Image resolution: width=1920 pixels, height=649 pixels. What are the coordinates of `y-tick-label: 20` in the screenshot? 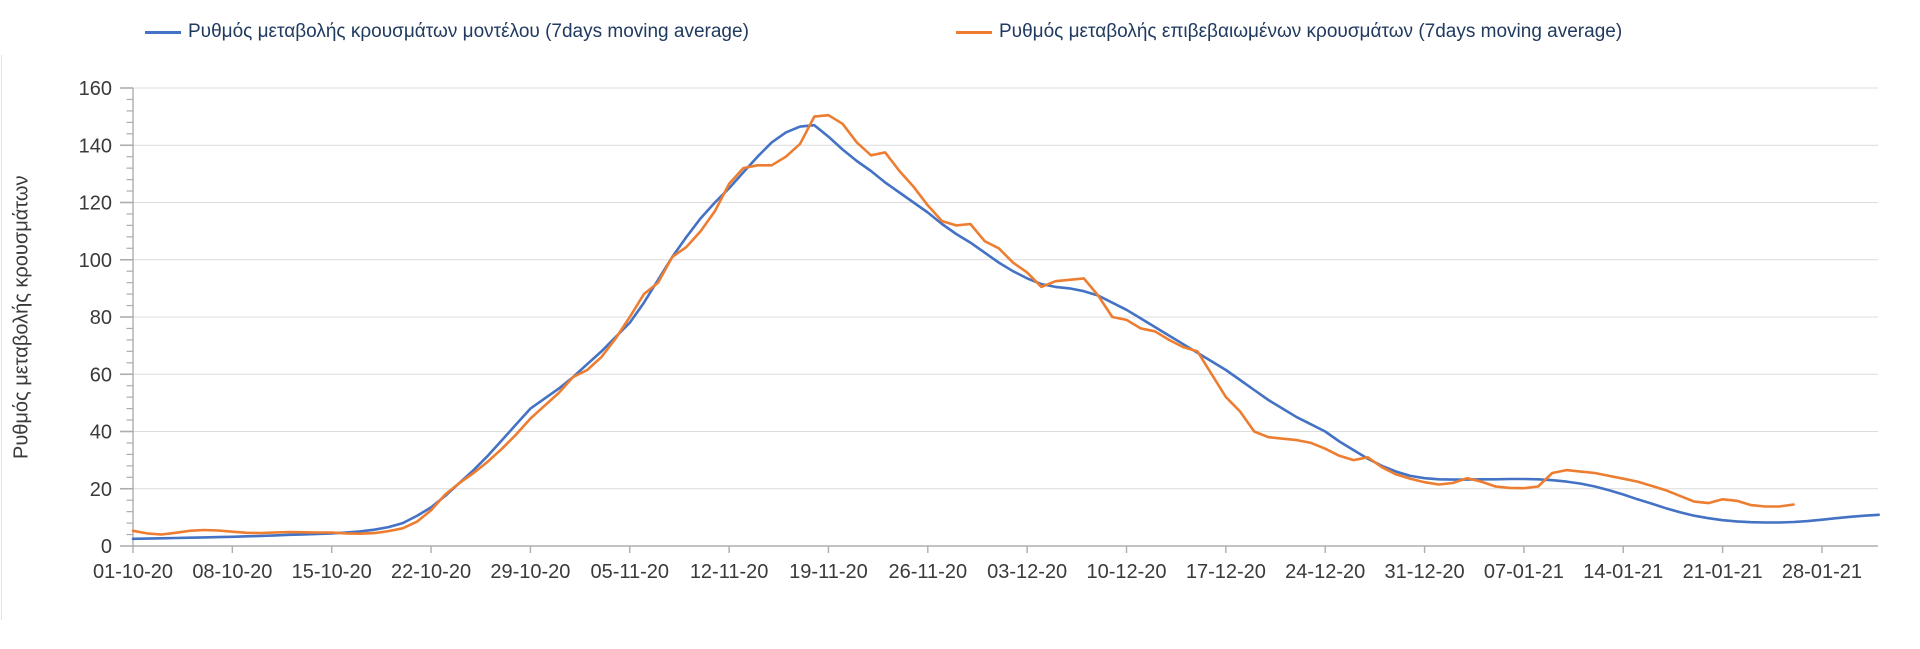 It's located at (101, 490).